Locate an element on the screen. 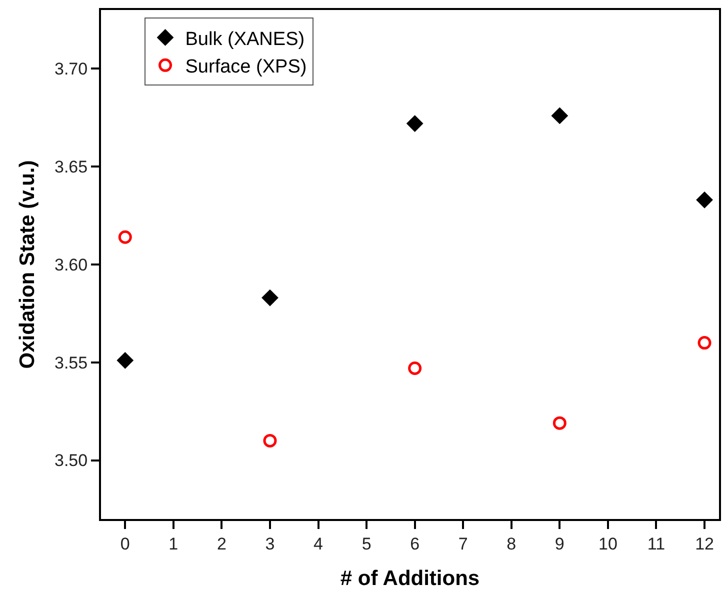 The width and height of the screenshot is (723, 598). x-tick-label: 6 is located at coordinates (415, 544).